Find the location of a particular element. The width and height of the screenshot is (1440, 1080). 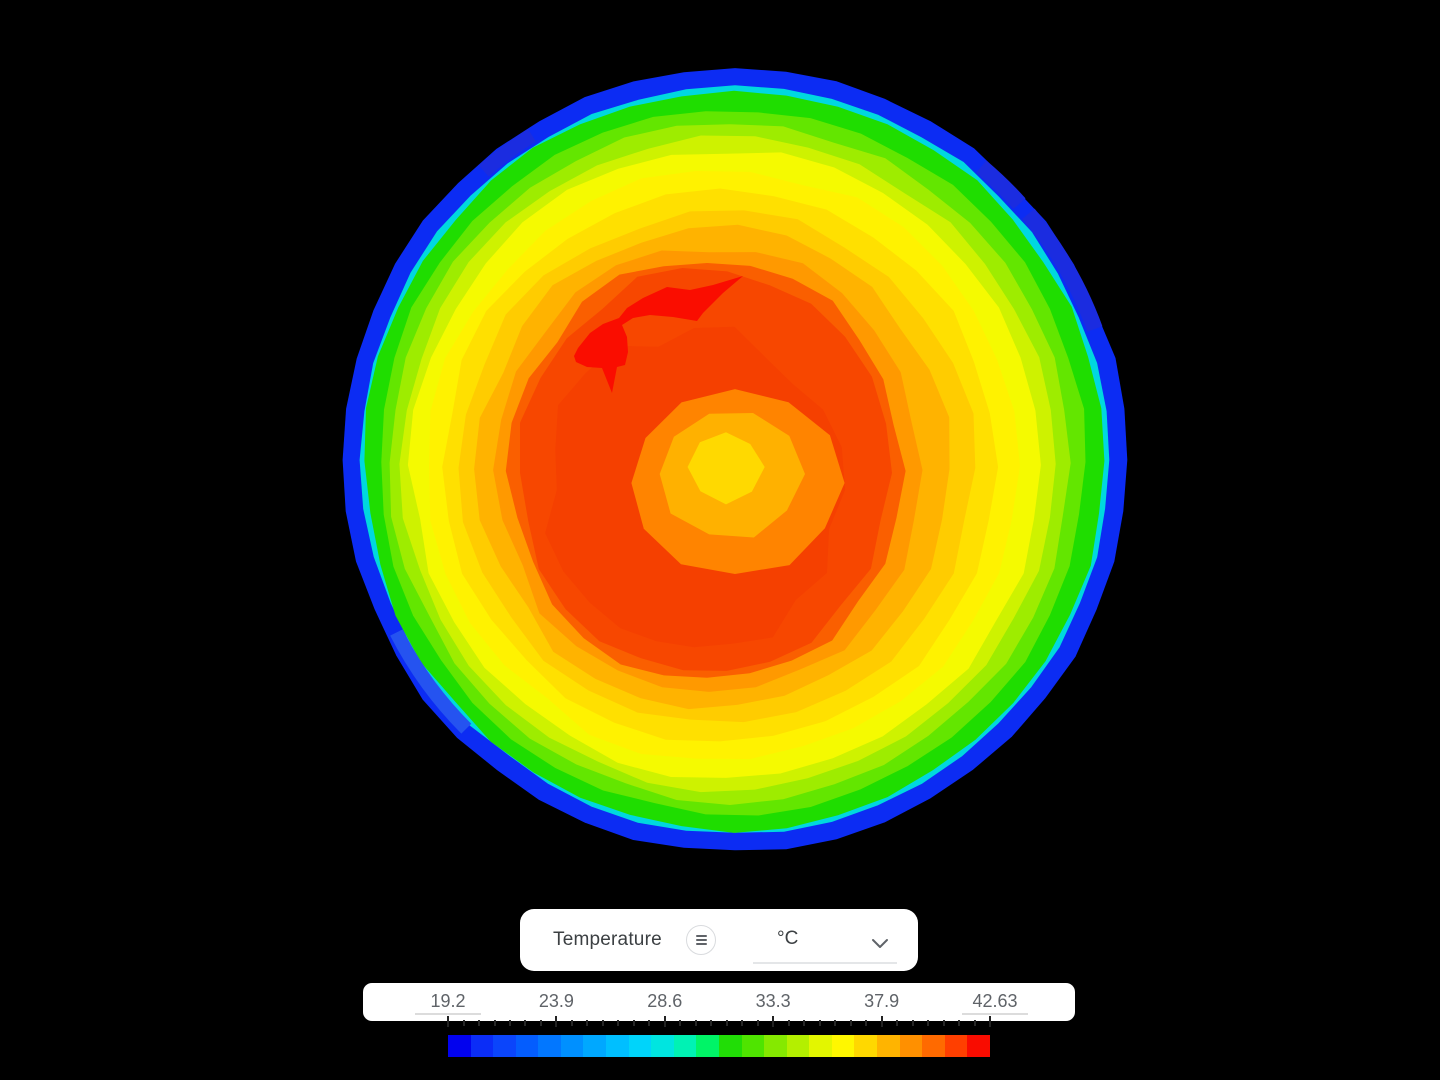

unit-select: °C is located at coordinates (825, 940).